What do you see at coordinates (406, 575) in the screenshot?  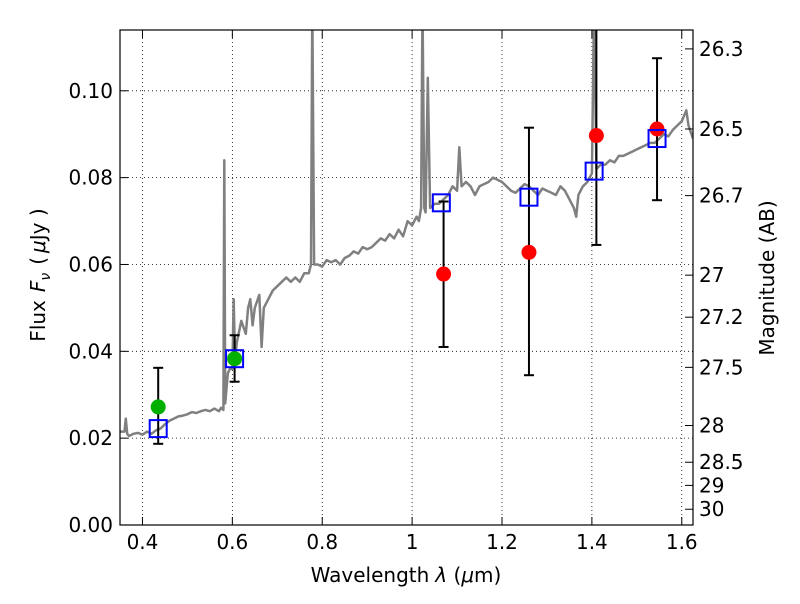 I see `x-axis-label: Wavelength λ (μm)` at bounding box center [406, 575].